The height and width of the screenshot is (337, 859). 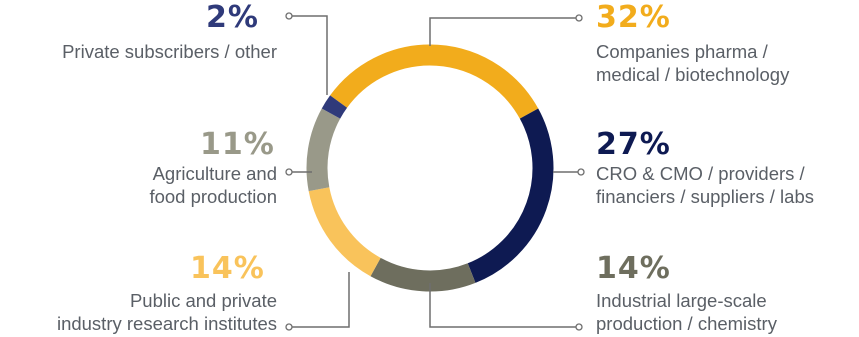 What do you see at coordinates (633, 144) in the screenshot?
I see `percent-cro-cmo: 27%` at bounding box center [633, 144].